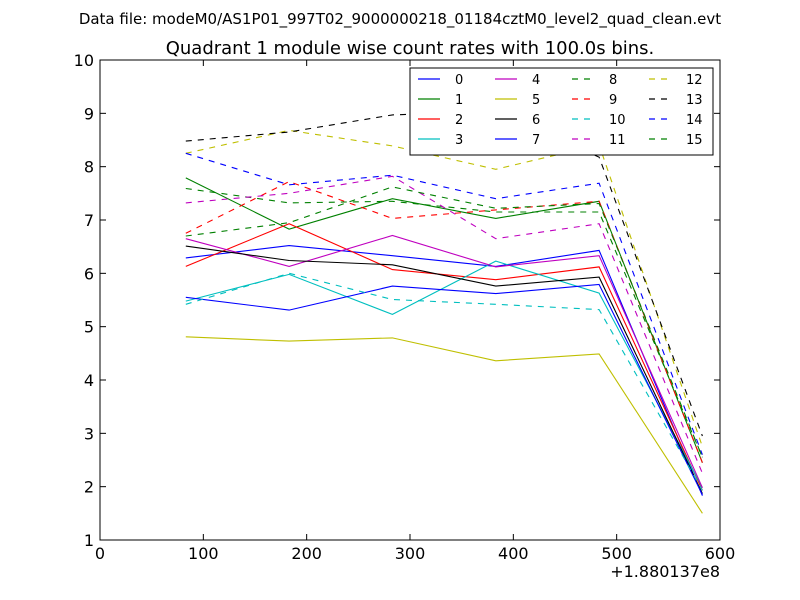 The width and height of the screenshot is (800, 600). What do you see at coordinates (536, 80) in the screenshot?
I see `legend-label-4: 4` at bounding box center [536, 80].